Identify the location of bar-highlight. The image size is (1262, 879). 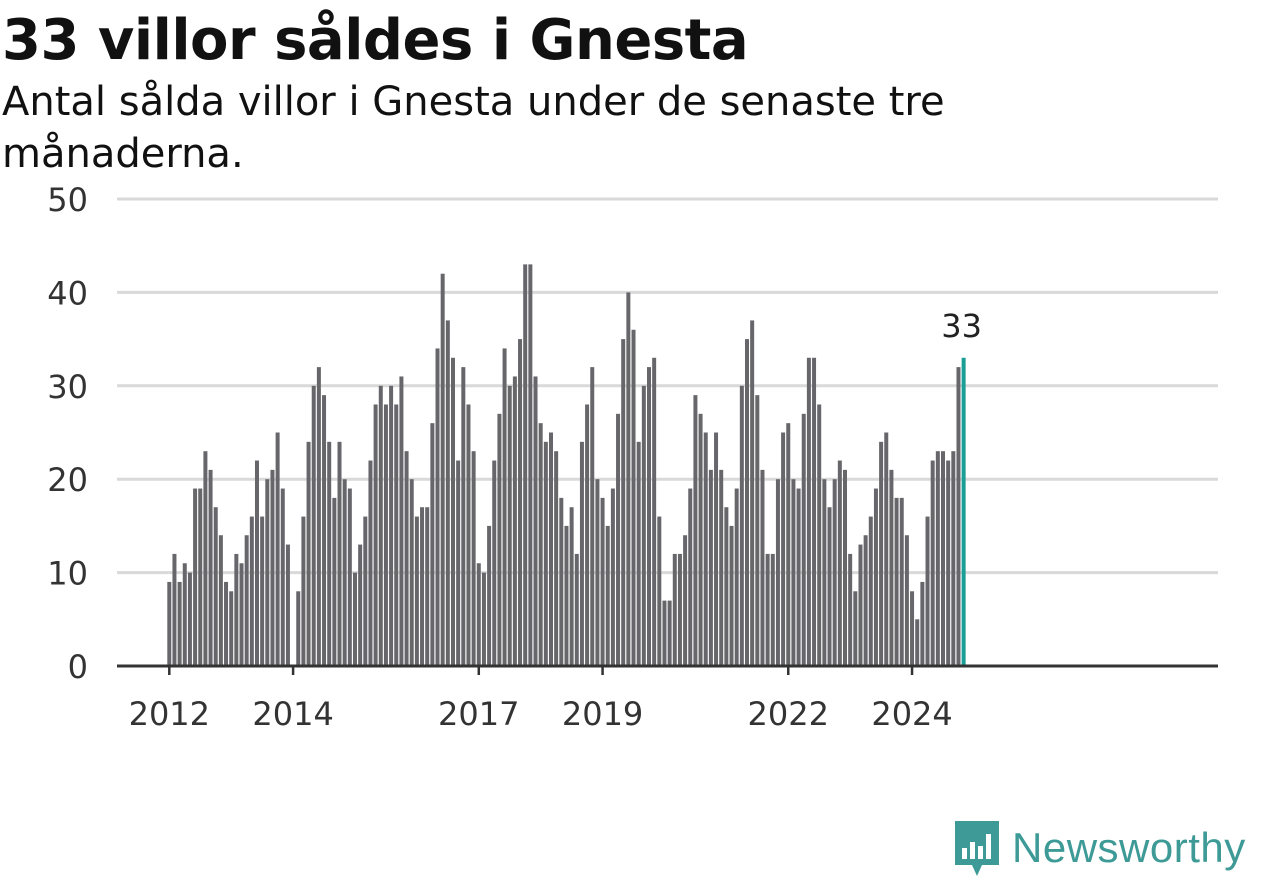
(963, 511).